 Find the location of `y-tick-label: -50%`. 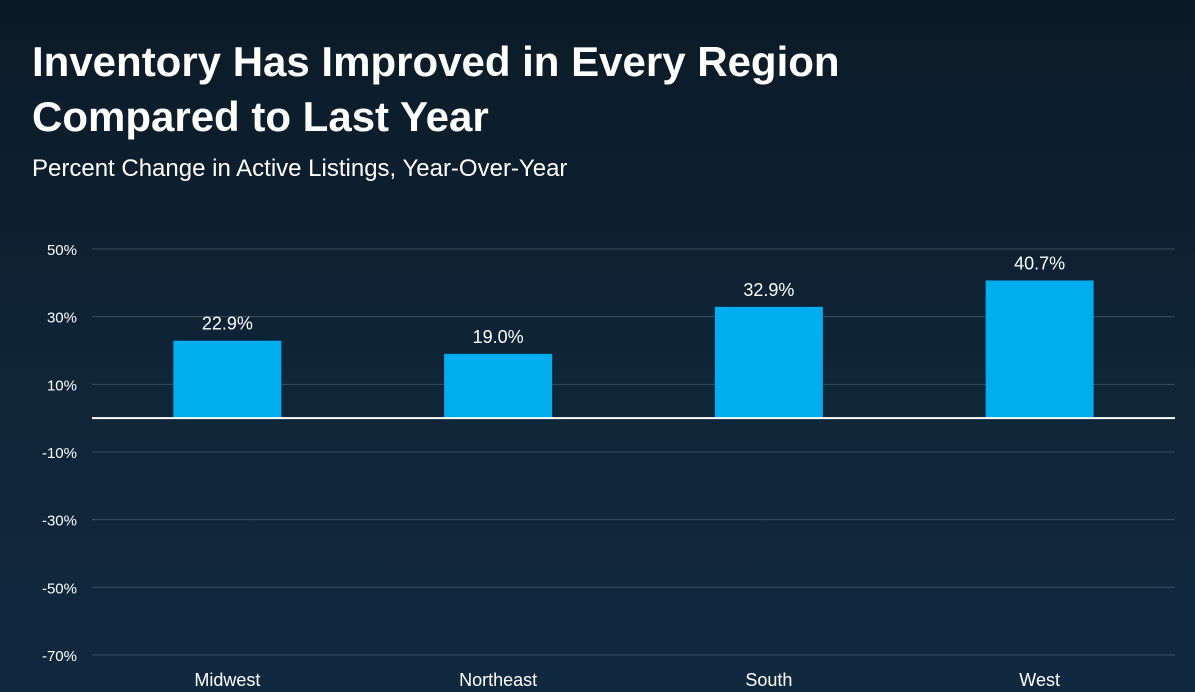

y-tick-label: -50% is located at coordinates (59, 588).